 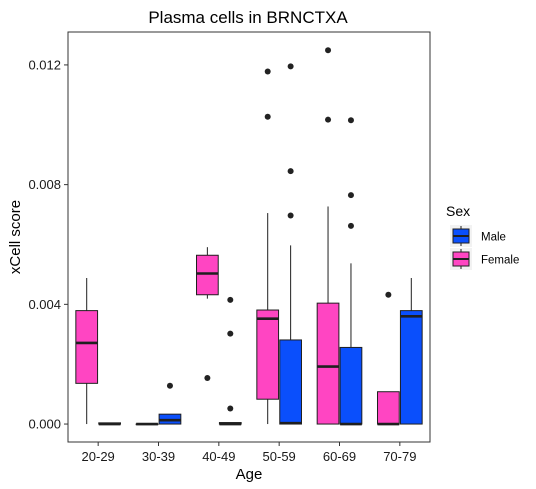 I want to click on y-tick-label: 0.012, so click(x=44, y=64).